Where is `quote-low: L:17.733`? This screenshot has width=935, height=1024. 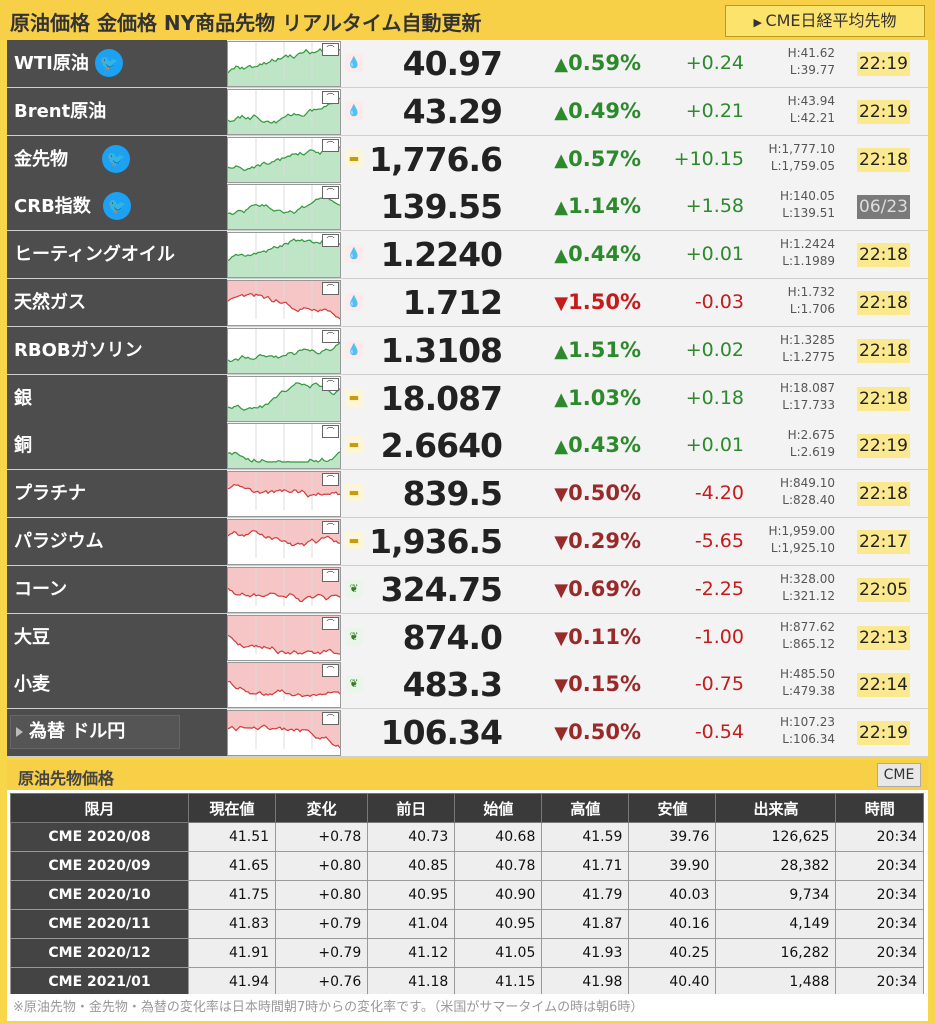
quote-low: L:17.733 is located at coordinates (808, 404).